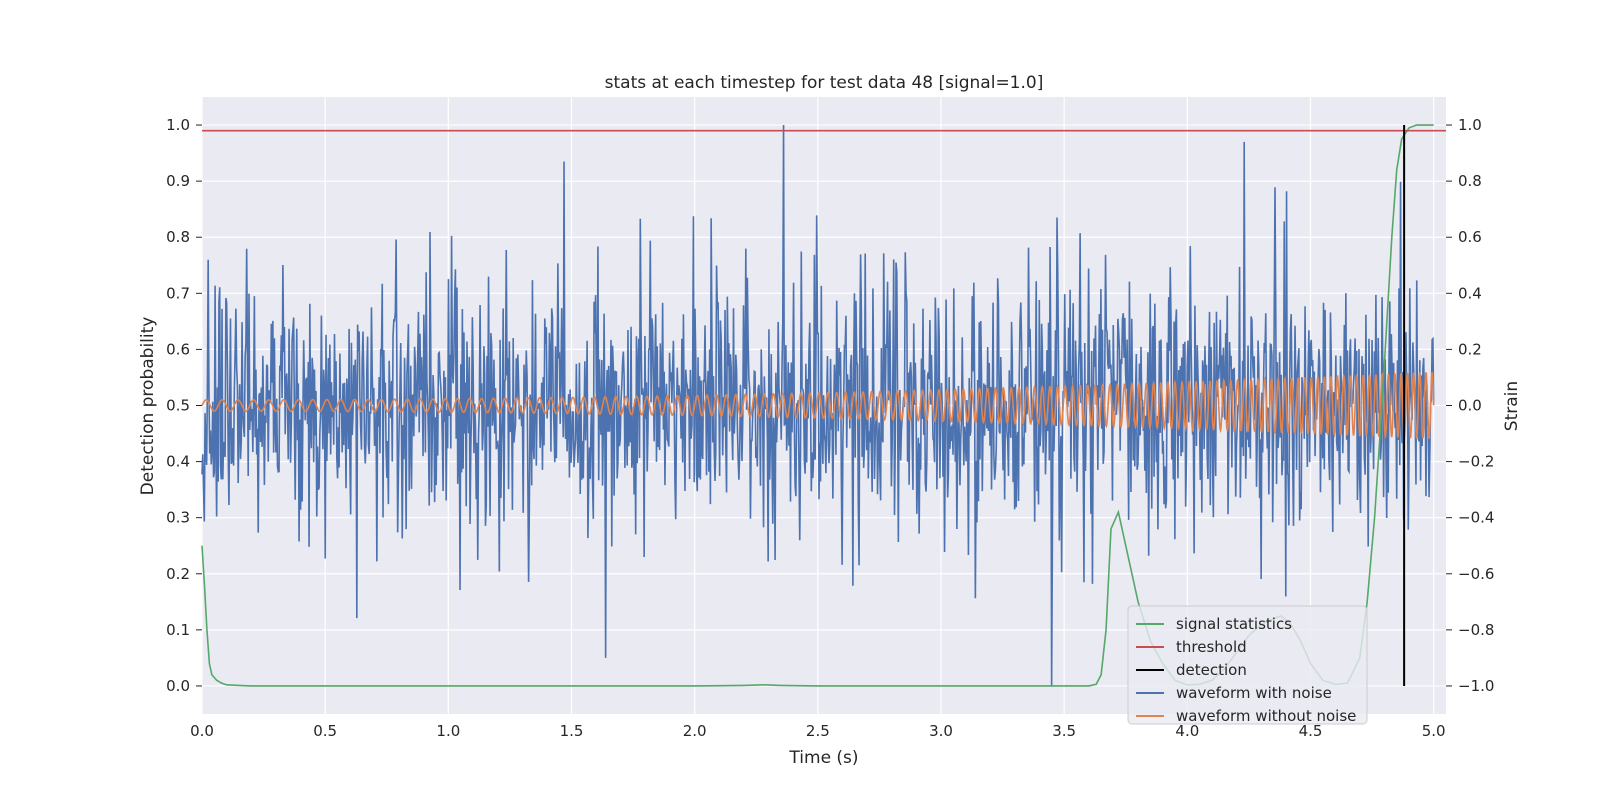 Image resolution: width=1600 pixels, height=800 pixels. Describe the element at coordinates (1234, 624) in the screenshot. I see `legend-label: signal statistics` at that location.